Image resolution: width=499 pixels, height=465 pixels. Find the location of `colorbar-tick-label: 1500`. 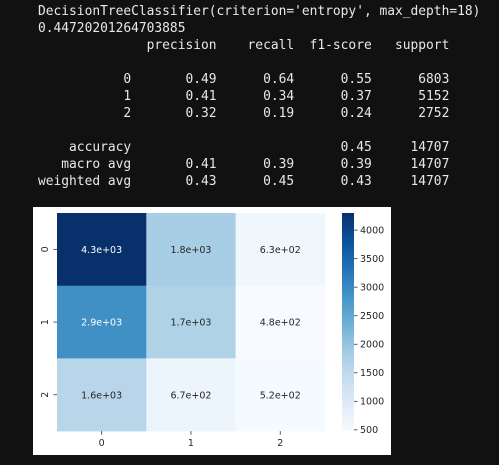

colorbar-tick-label: 1500 is located at coordinates (372, 373).